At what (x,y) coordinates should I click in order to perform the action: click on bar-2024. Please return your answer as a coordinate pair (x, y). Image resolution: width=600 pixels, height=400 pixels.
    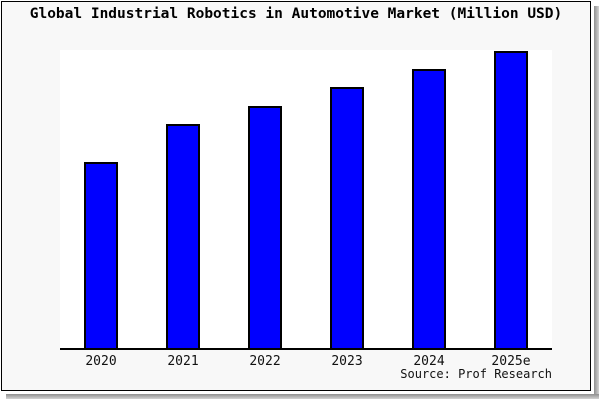
    Looking at the image, I should click on (429, 208).